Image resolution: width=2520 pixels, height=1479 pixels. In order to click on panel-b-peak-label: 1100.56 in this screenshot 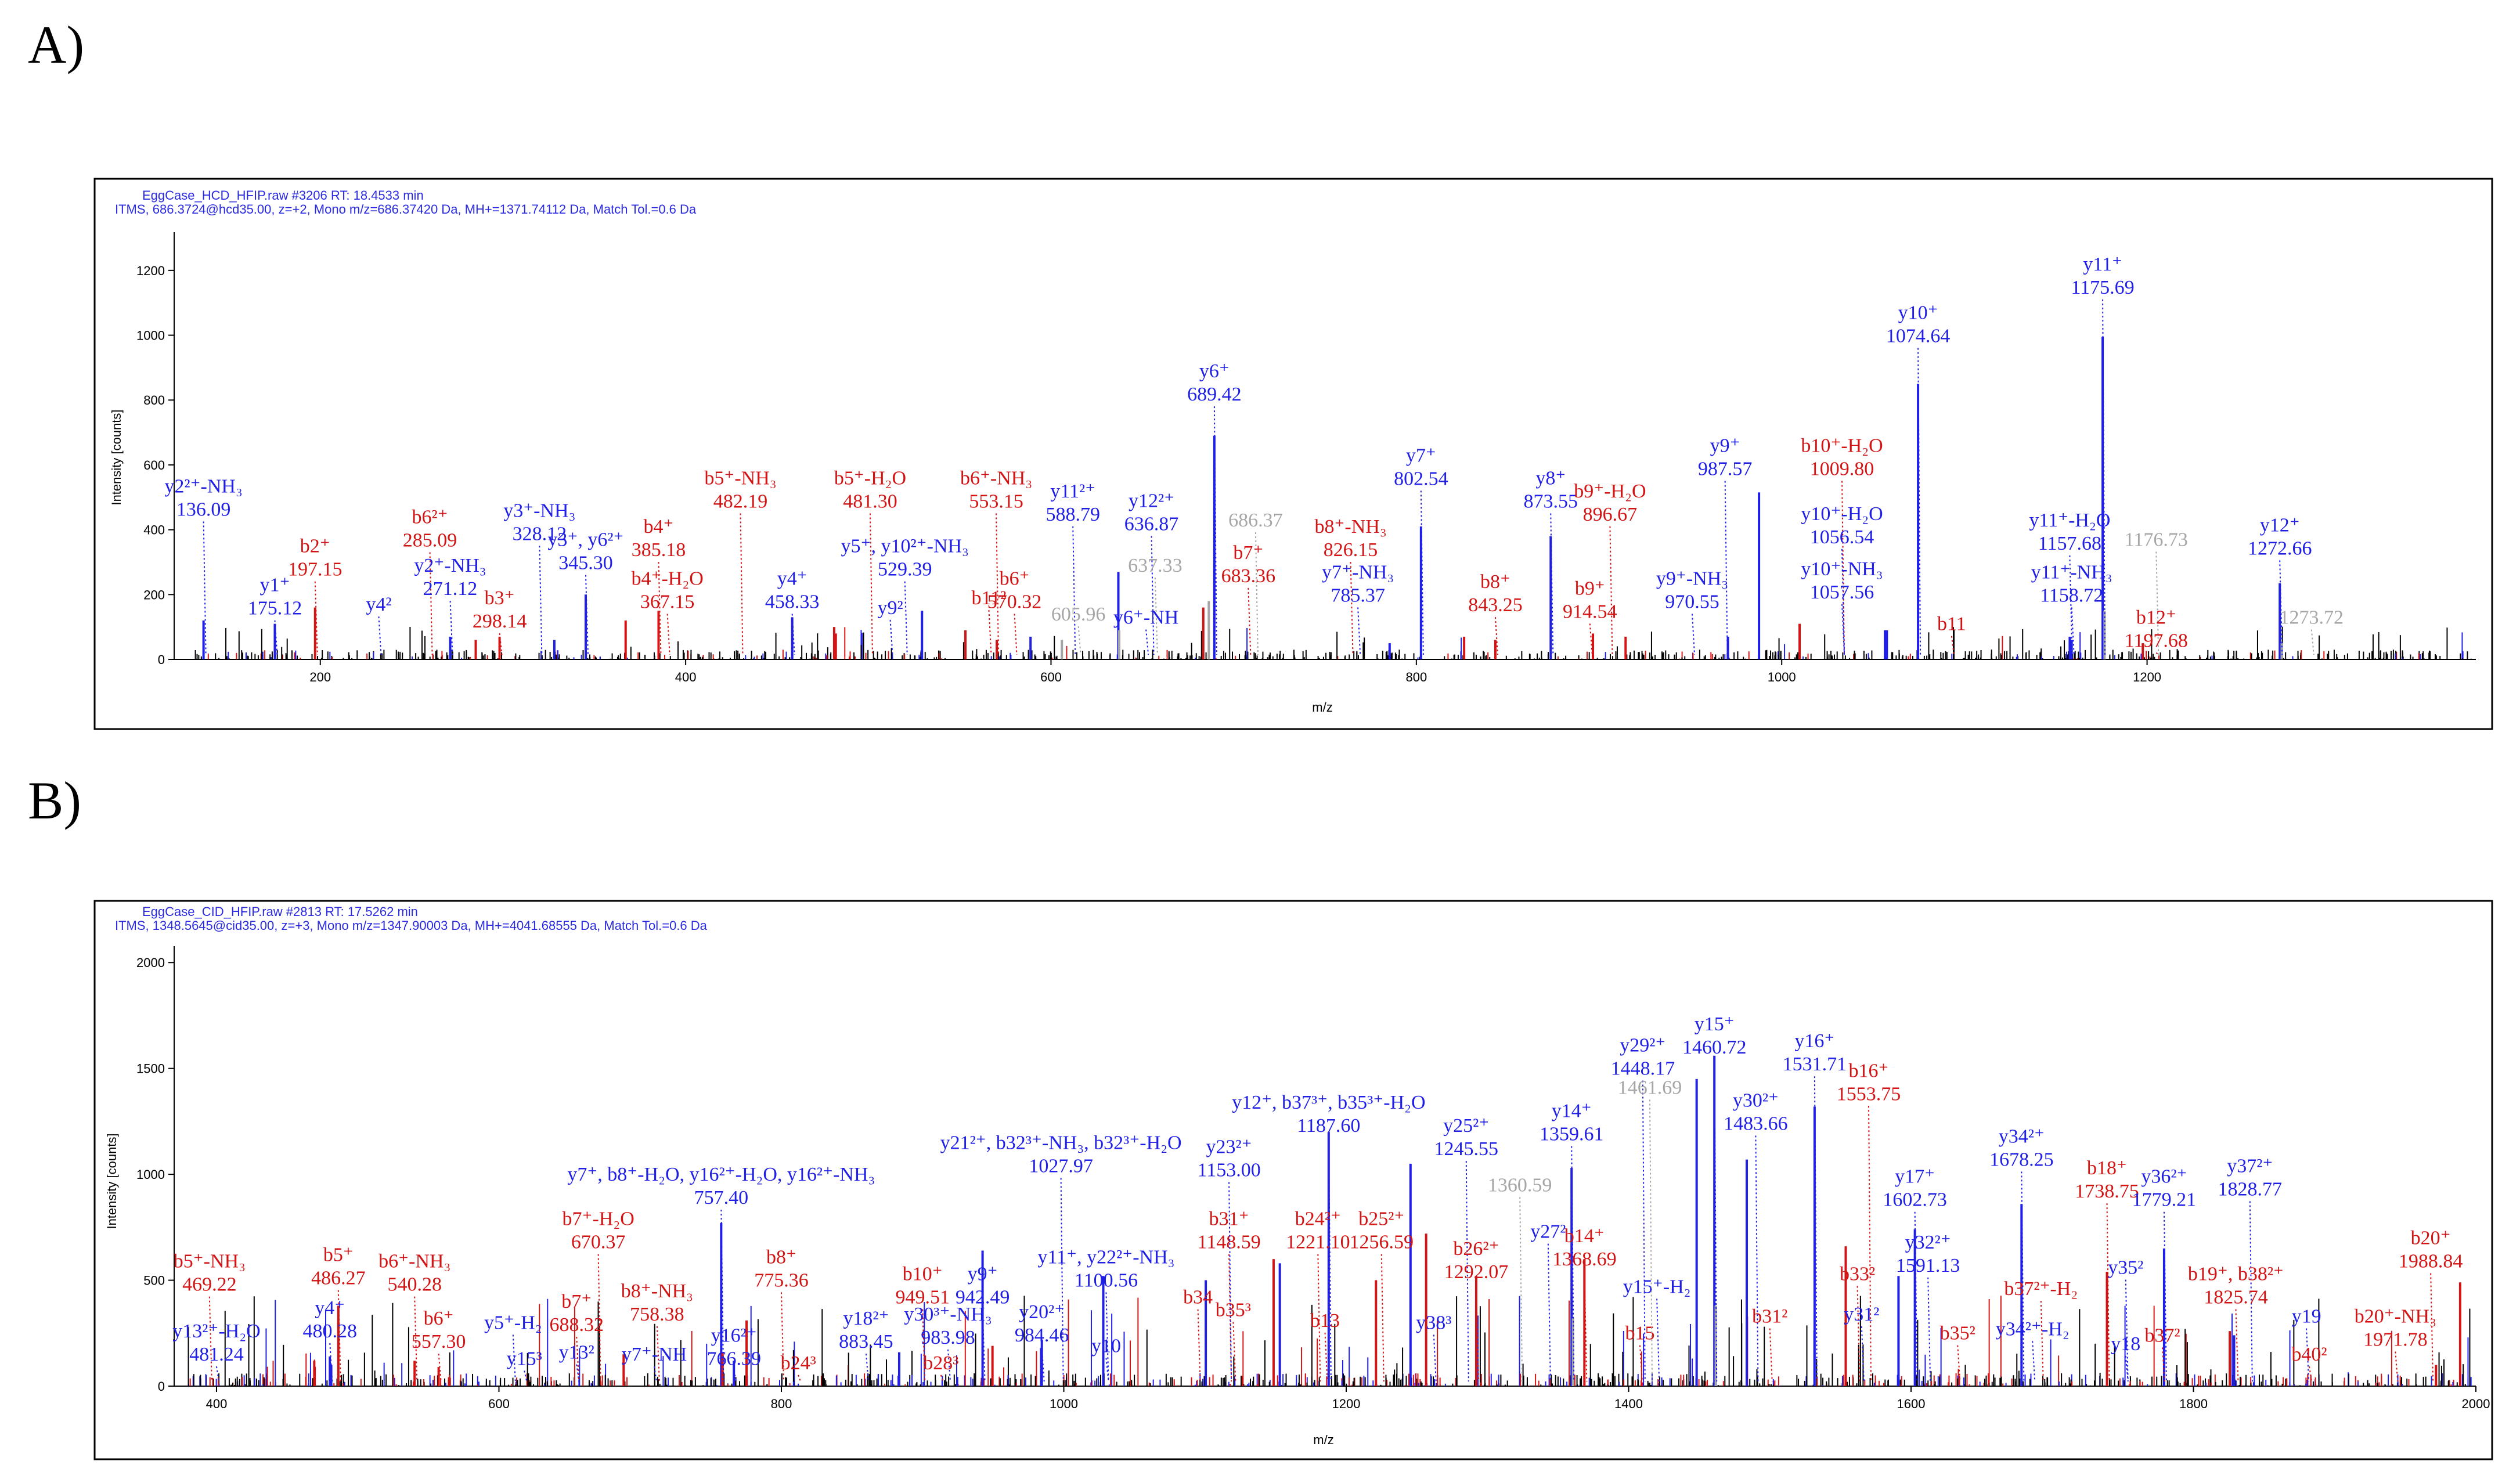, I will do `click(1106, 1280)`.